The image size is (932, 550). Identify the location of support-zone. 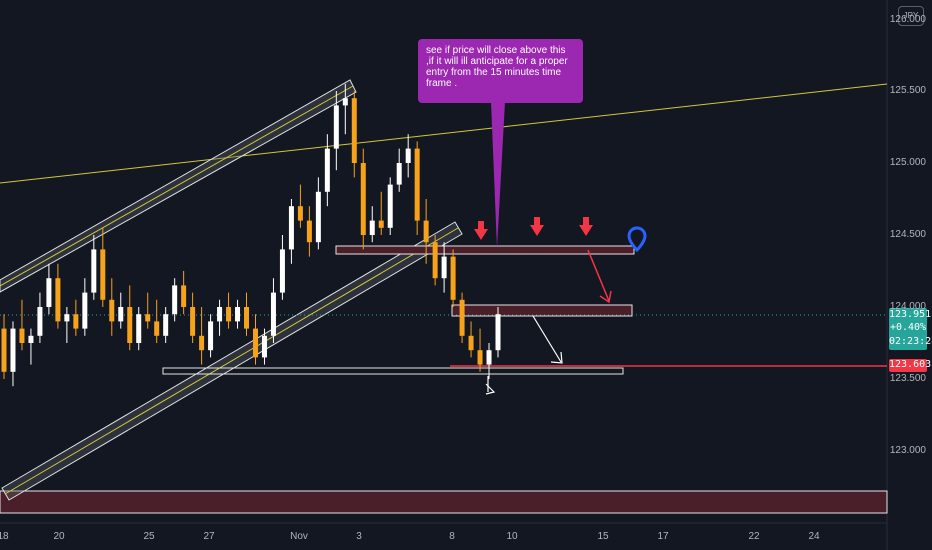
(393, 371).